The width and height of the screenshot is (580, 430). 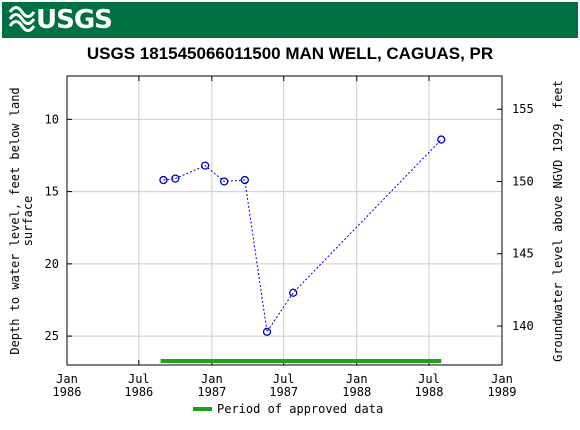 What do you see at coordinates (523, 326) in the screenshot?
I see `y2-tick-label: 140` at bounding box center [523, 326].